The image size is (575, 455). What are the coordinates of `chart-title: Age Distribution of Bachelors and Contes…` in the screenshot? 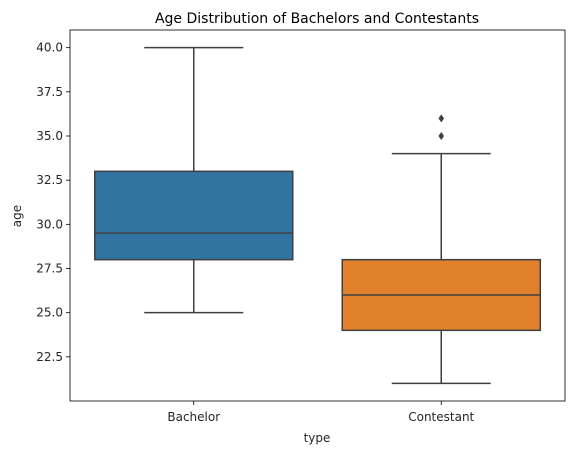 It's located at (317, 19).